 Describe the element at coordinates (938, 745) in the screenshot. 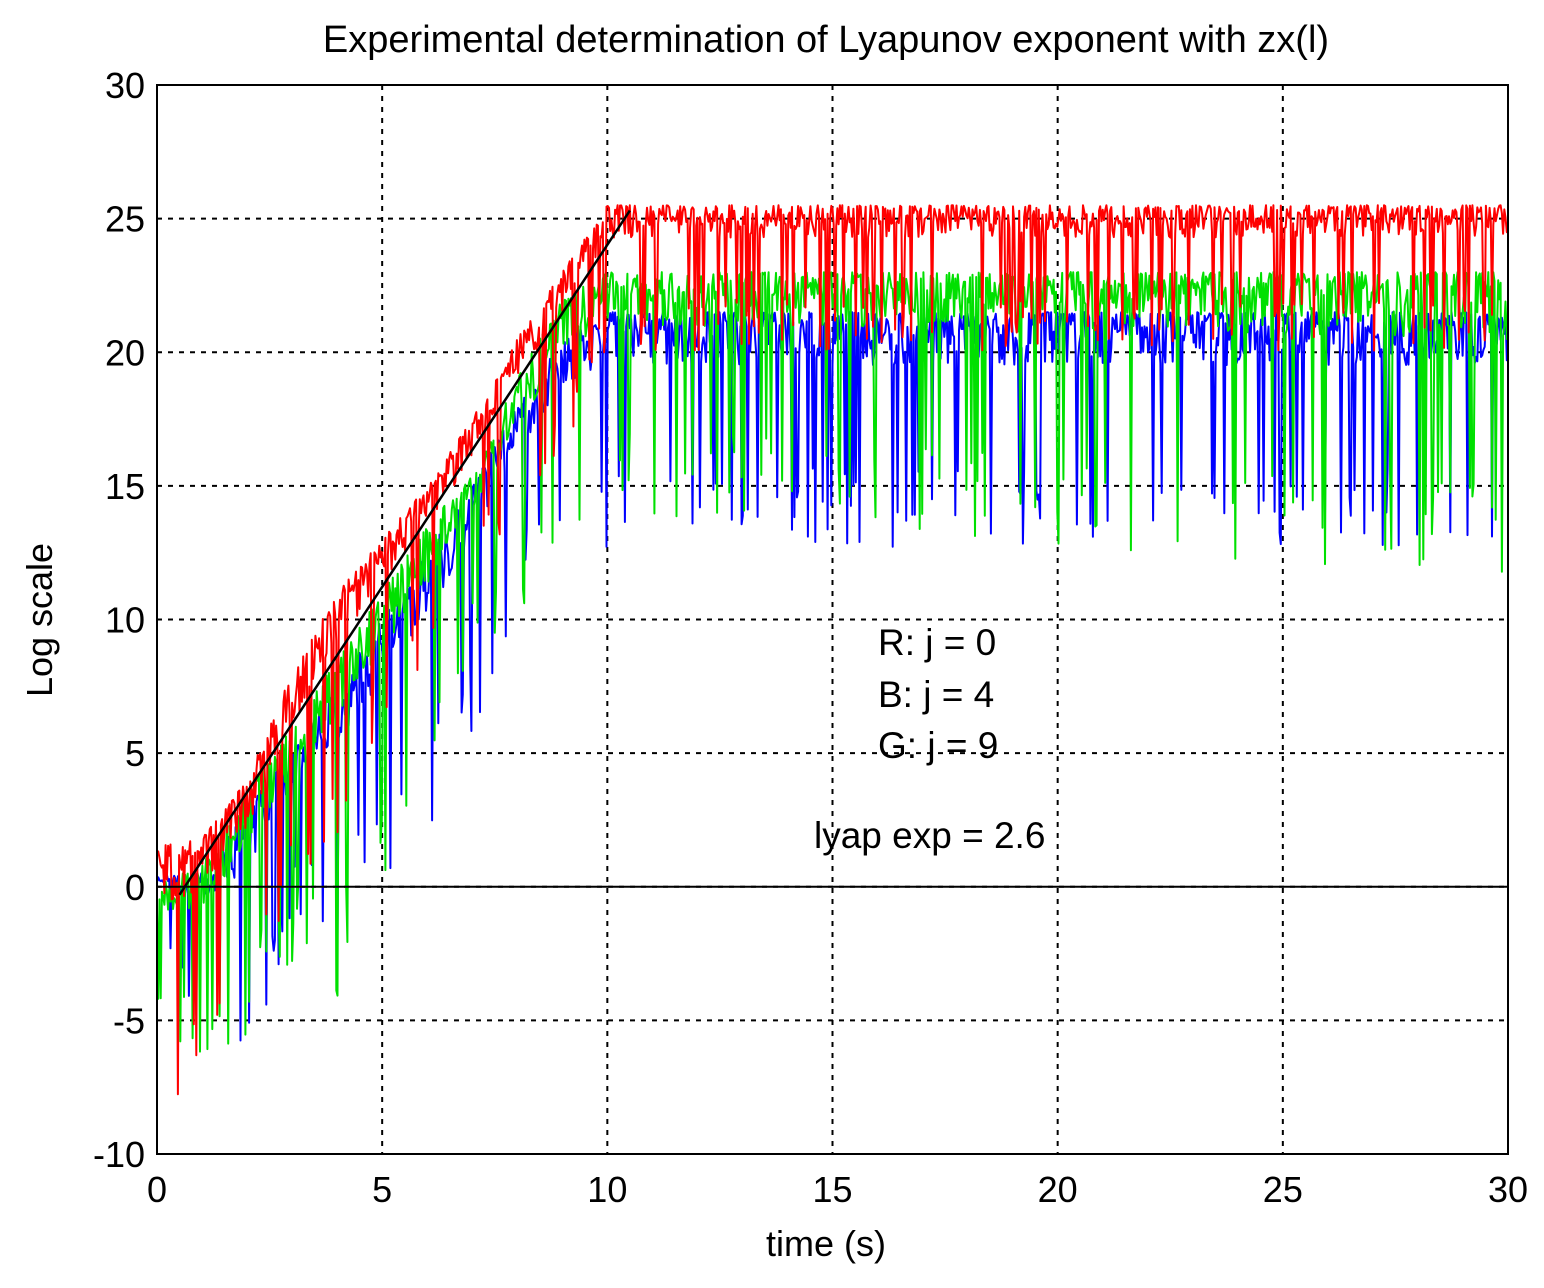

I see `legend-g: G: j = 9` at that location.